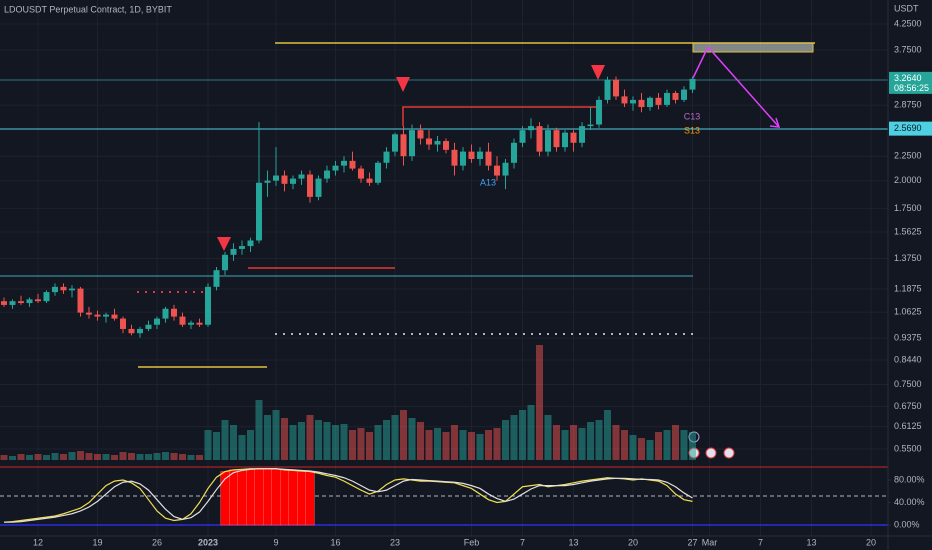  What do you see at coordinates (908, 78) in the screenshot?
I see `price-tag-label: 3.2640` at bounding box center [908, 78].